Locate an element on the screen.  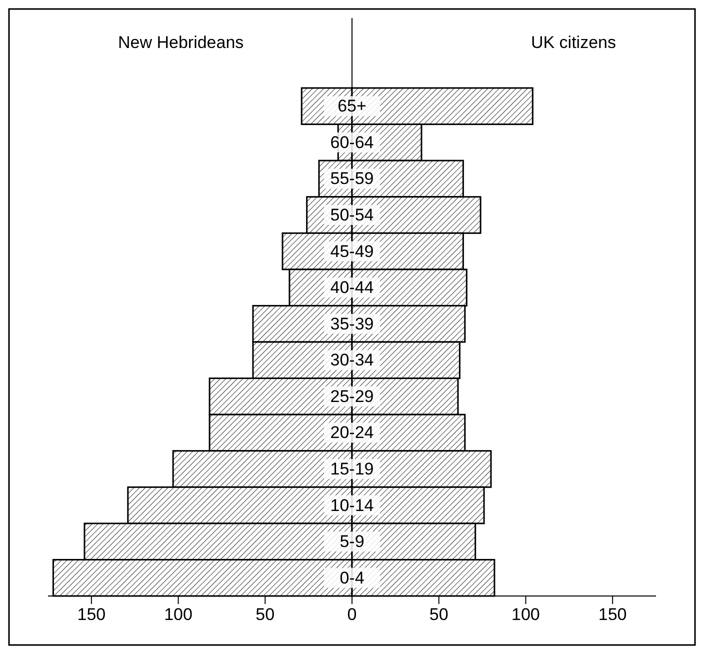
text: UK citizens is located at coordinates (573, 42).